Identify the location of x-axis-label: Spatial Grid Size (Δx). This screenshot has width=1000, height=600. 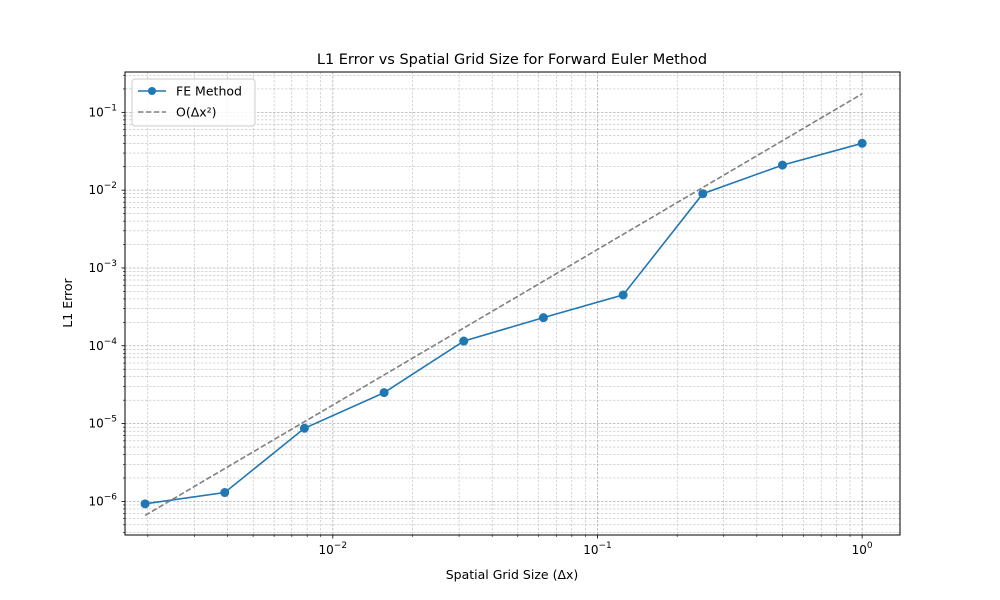
(512, 574).